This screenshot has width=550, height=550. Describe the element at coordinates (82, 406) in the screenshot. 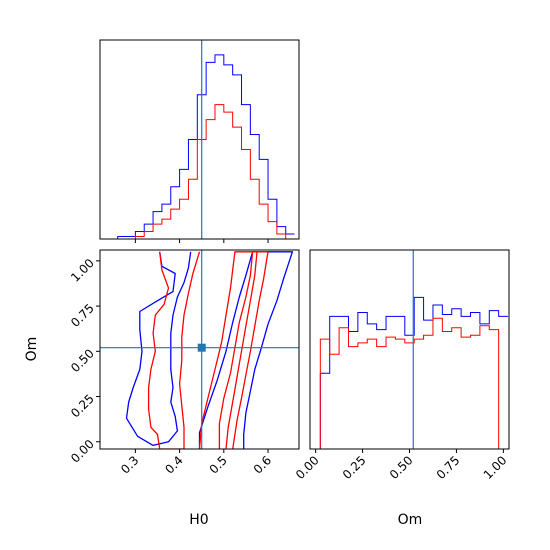

I see `contour-y-tick-label: 0.25` at that location.